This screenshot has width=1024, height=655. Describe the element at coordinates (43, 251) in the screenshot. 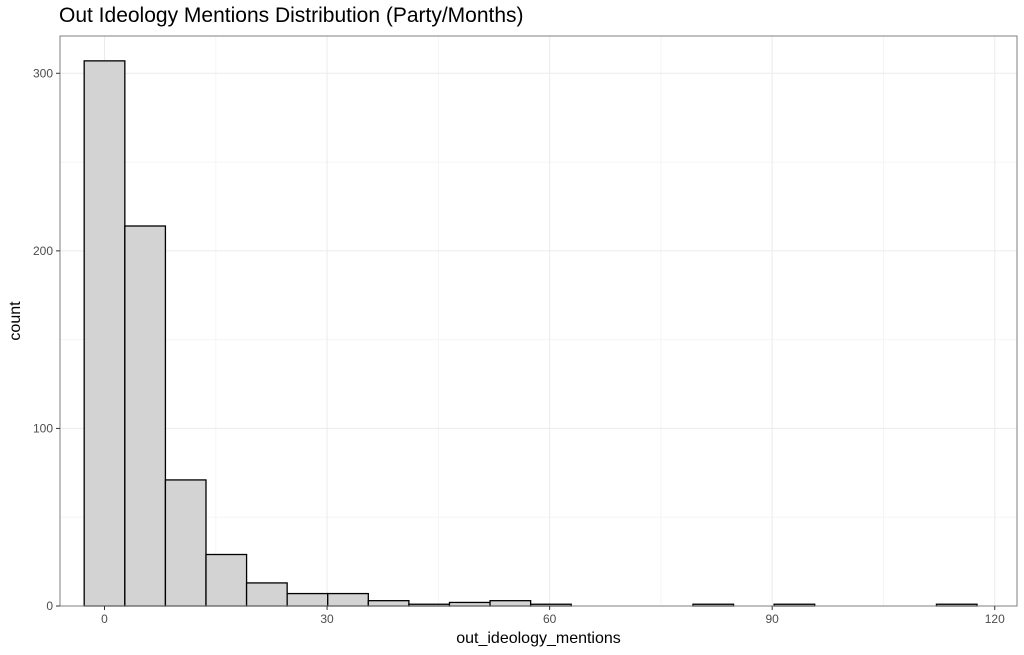

I see `y-tick-label: 200` at that location.